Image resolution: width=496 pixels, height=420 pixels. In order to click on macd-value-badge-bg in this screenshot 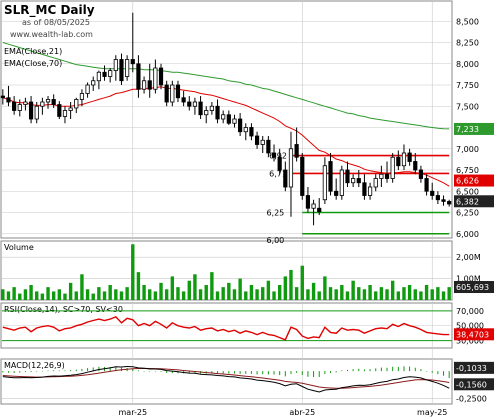, I will do `click(474, 384)`.